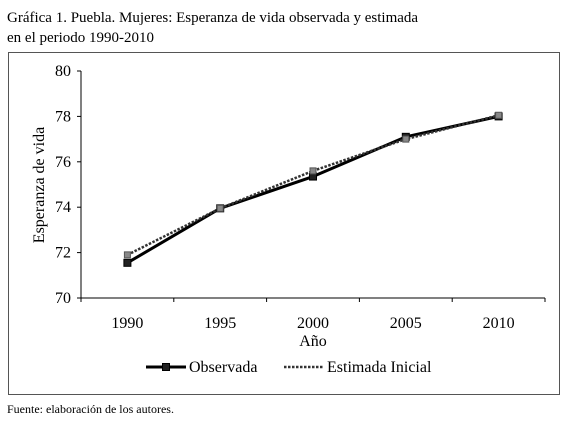  I want to click on y-tick-label: 74, so click(63, 207).